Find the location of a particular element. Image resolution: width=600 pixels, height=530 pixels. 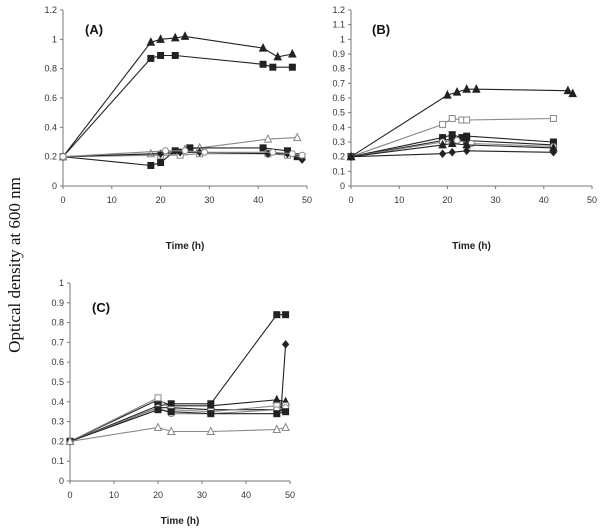

y-tick-label: 0.9 is located at coordinates (338, 54).